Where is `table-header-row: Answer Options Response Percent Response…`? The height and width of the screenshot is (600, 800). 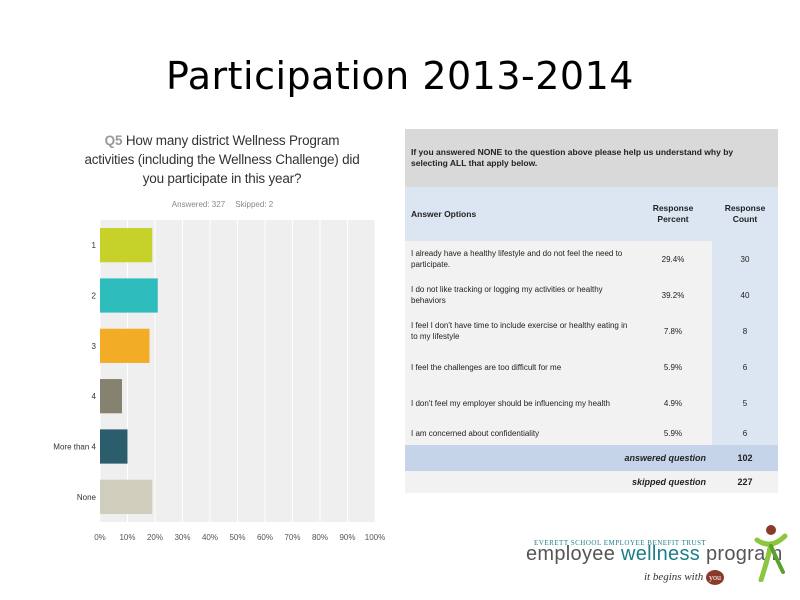
table-header-row: Answer Options Response Percent Response… is located at coordinates (591, 214).